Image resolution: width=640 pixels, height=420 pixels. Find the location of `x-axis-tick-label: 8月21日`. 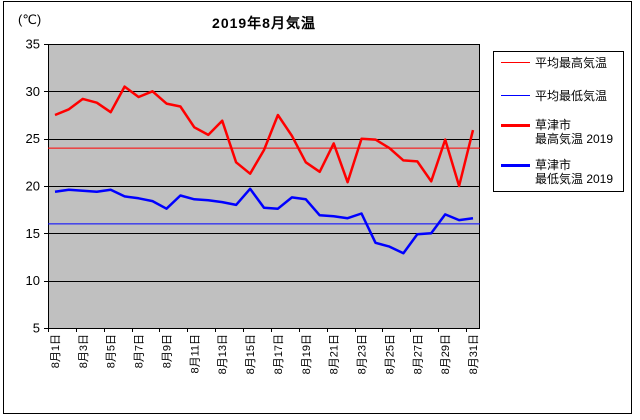

x-axis-tick-label: 8月21日 is located at coordinates (335, 354).